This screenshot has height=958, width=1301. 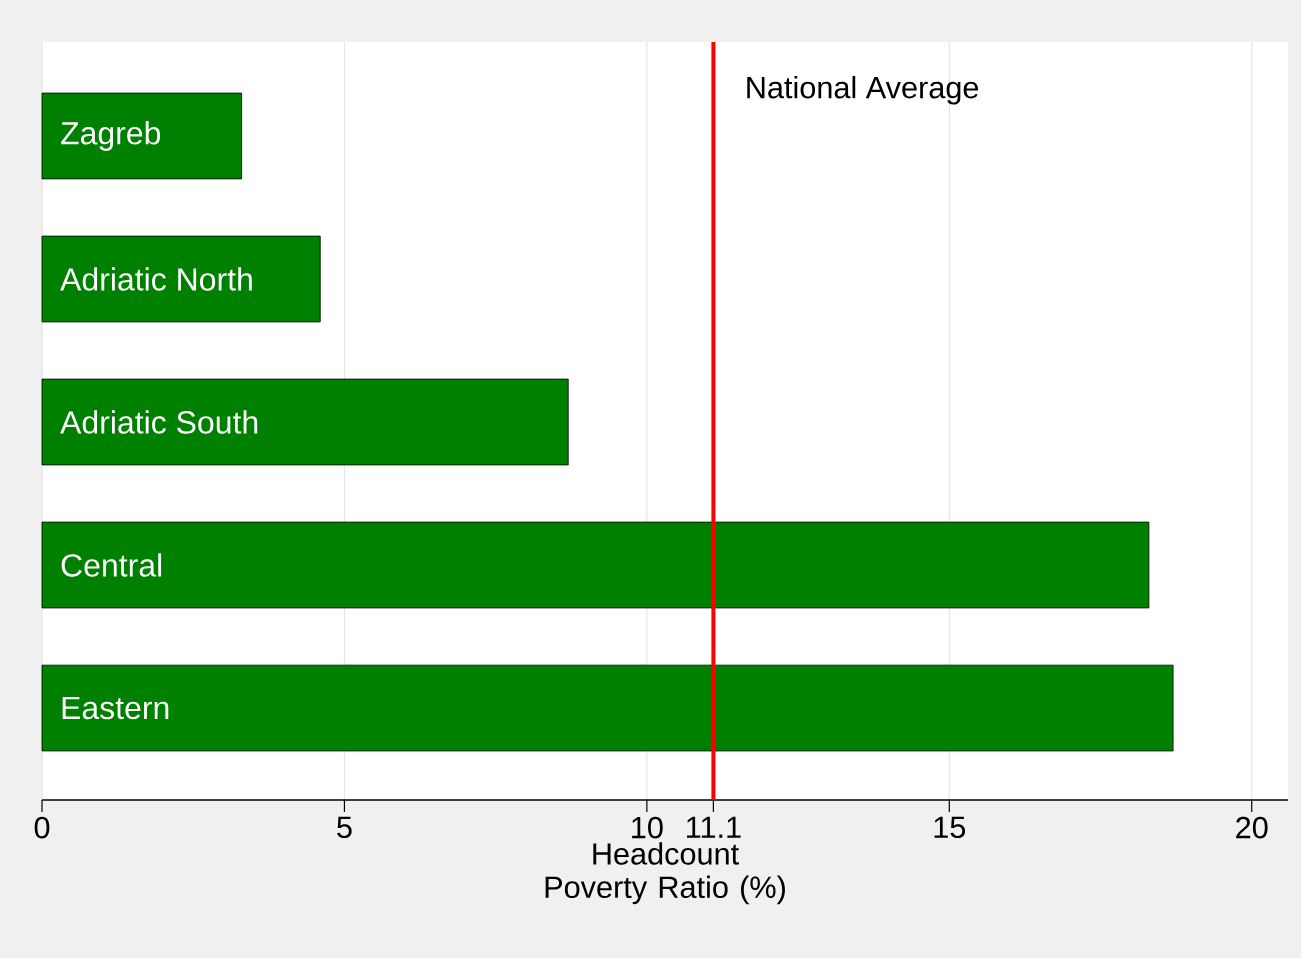 I want to click on y-tick-label: Zagreb, so click(x=111, y=136).